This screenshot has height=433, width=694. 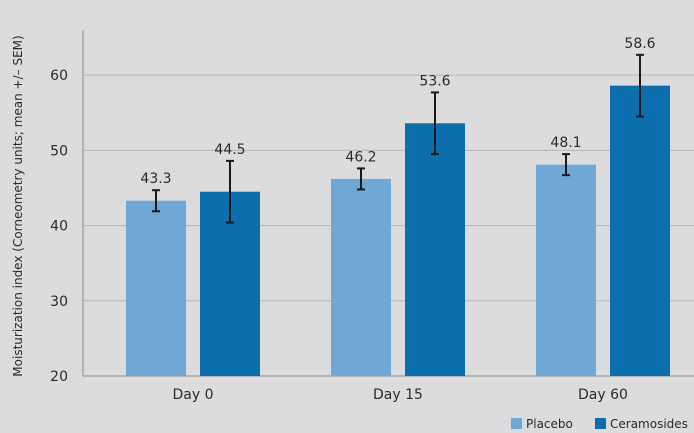 What do you see at coordinates (516, 423) in the screenshot?
I see `legend-swatch-placebo` at bounding box center [516, 423].